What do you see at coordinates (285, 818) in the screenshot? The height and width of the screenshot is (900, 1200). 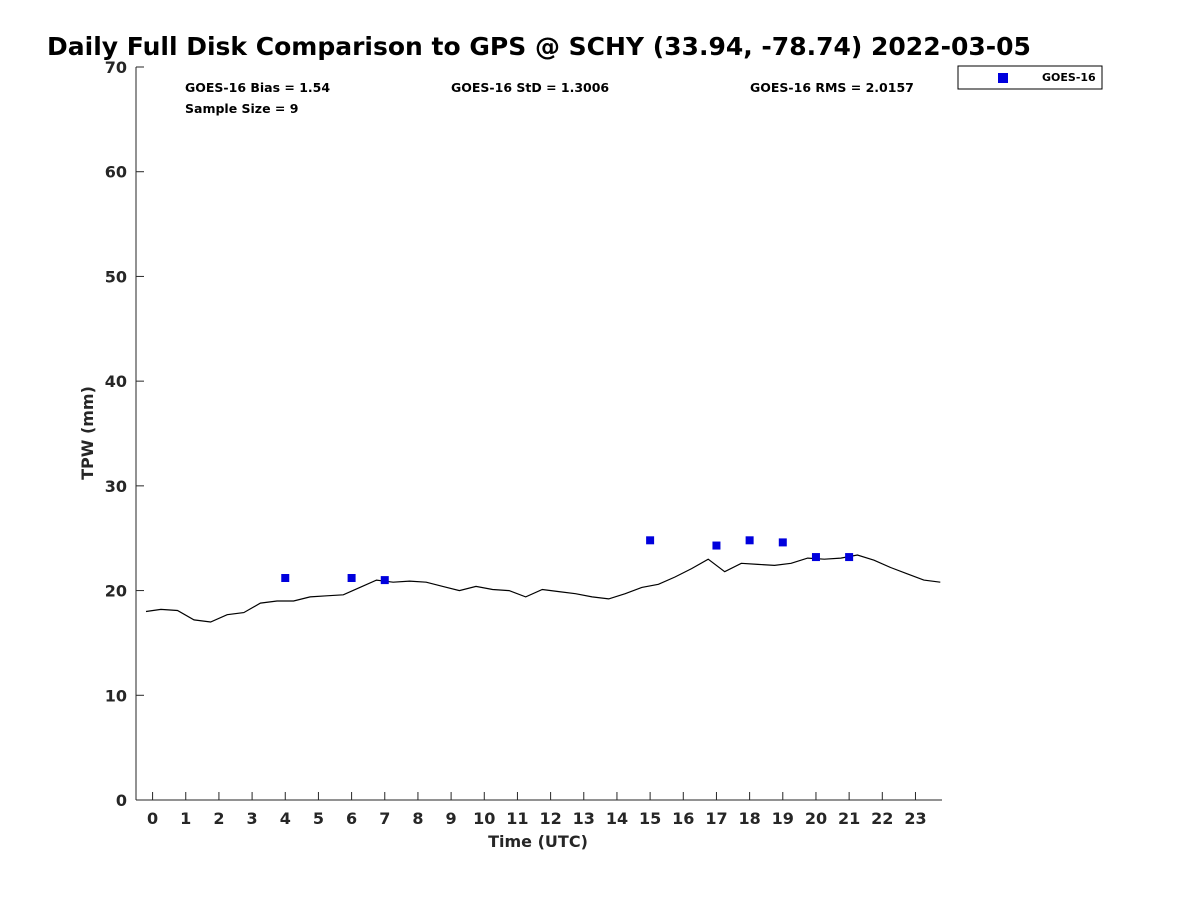 I see `x-tick-label: 4` at bounding box center [285, 818].